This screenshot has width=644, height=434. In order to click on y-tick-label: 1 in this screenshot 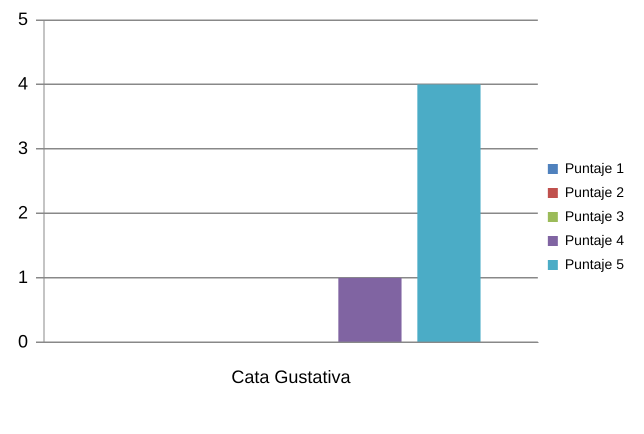, I will do `click(23, 276)`.